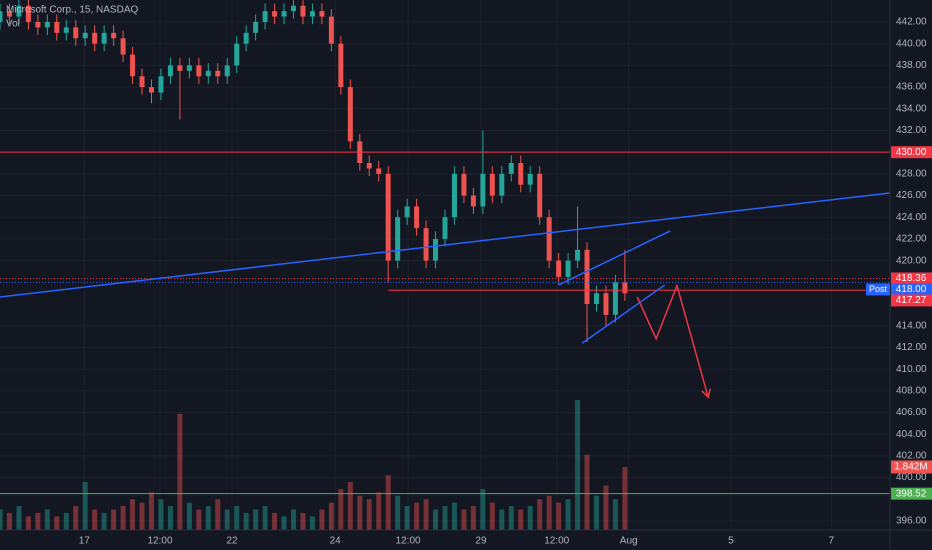 The width and height of the screenshot is (932, 550). What do you see at coordinates (911, 152) in the screenshot?
I see `price-label: 430.00` at bounding box center [911, 152].